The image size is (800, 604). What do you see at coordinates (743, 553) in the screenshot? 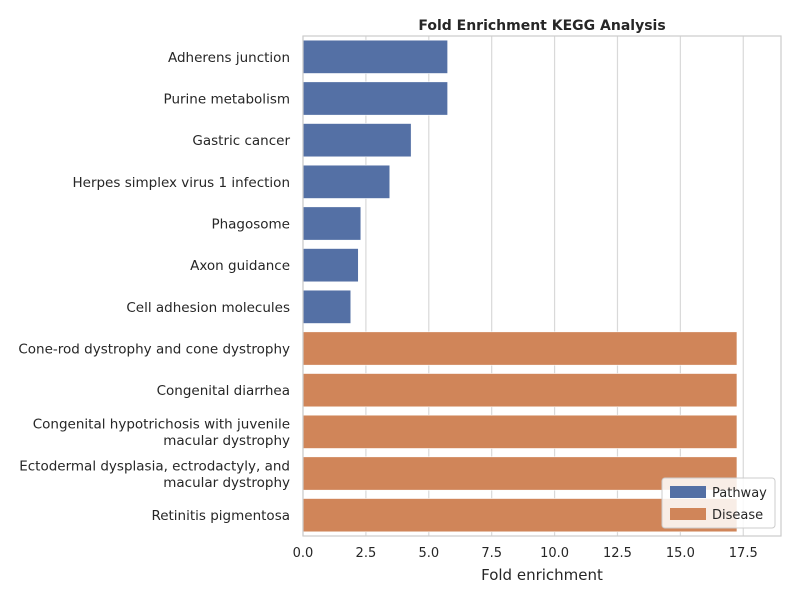
I see `x-tick-label: 17.5` at bounding box center [743, 553].